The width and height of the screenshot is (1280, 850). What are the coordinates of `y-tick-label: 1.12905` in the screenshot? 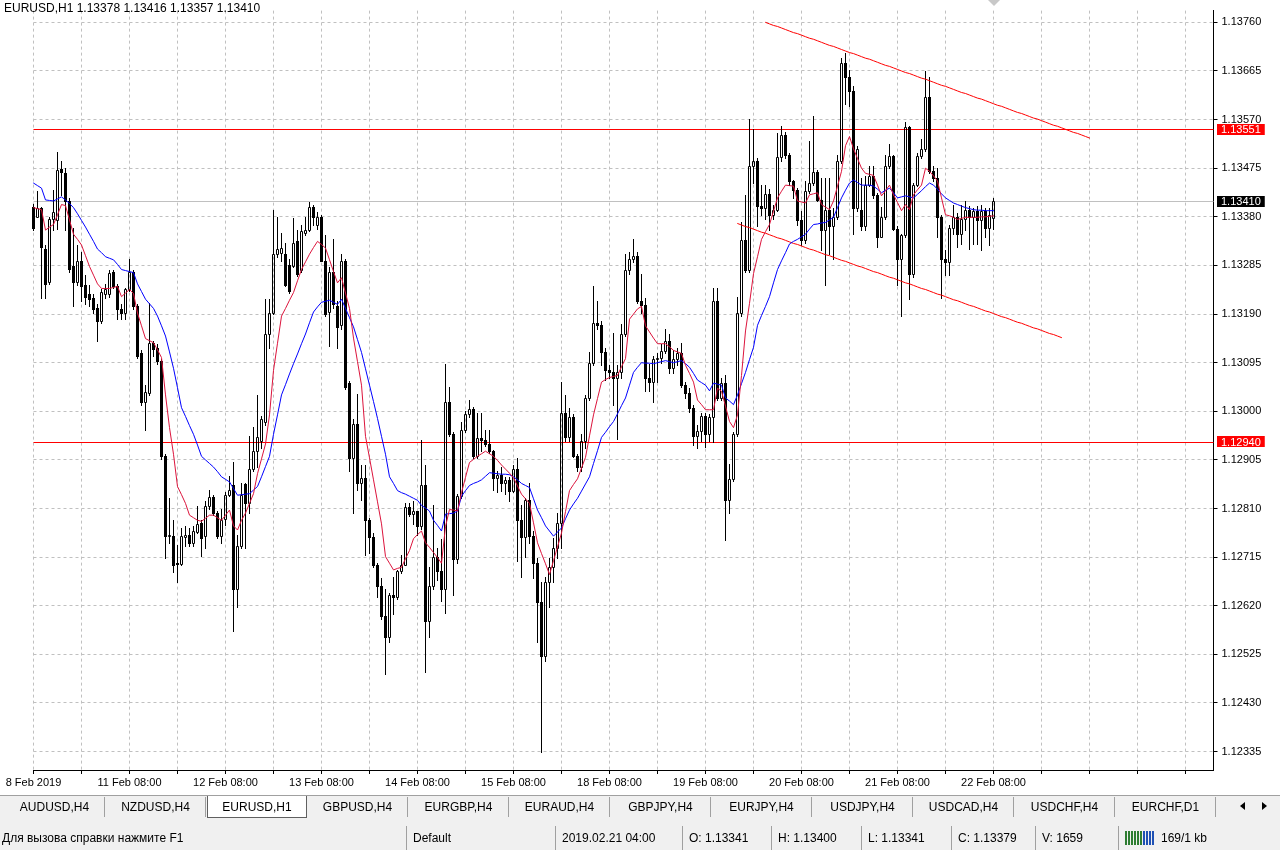 It's located at (1241, 458).